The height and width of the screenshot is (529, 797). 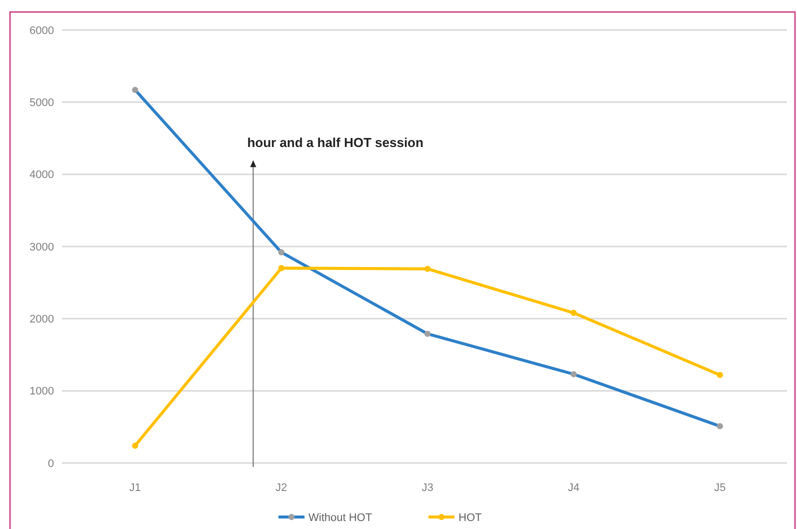 What do you see at coordinates (42, 247) in the screenshot?
I see `y-tick-label: 3000` at bounding box center [42, 247].